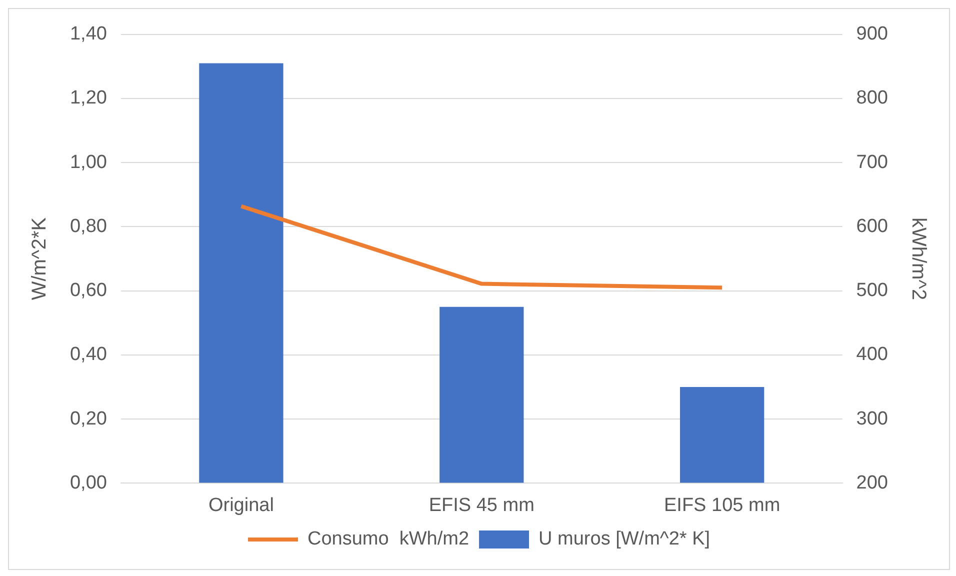 The width and height of the screenshot is (956, 576). Describe the element at coordinates (88, 162) in the screenshot. I see `y-tick-label: 1,00` at that location.